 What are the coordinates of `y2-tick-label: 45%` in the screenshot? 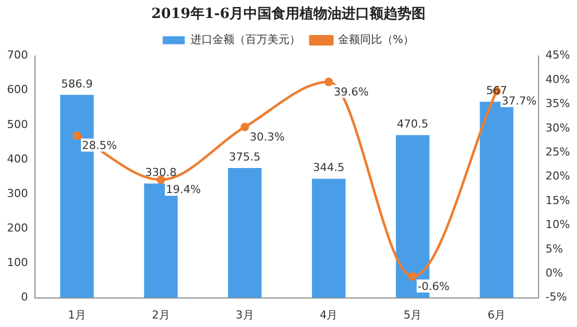 It's located at (558, 55).